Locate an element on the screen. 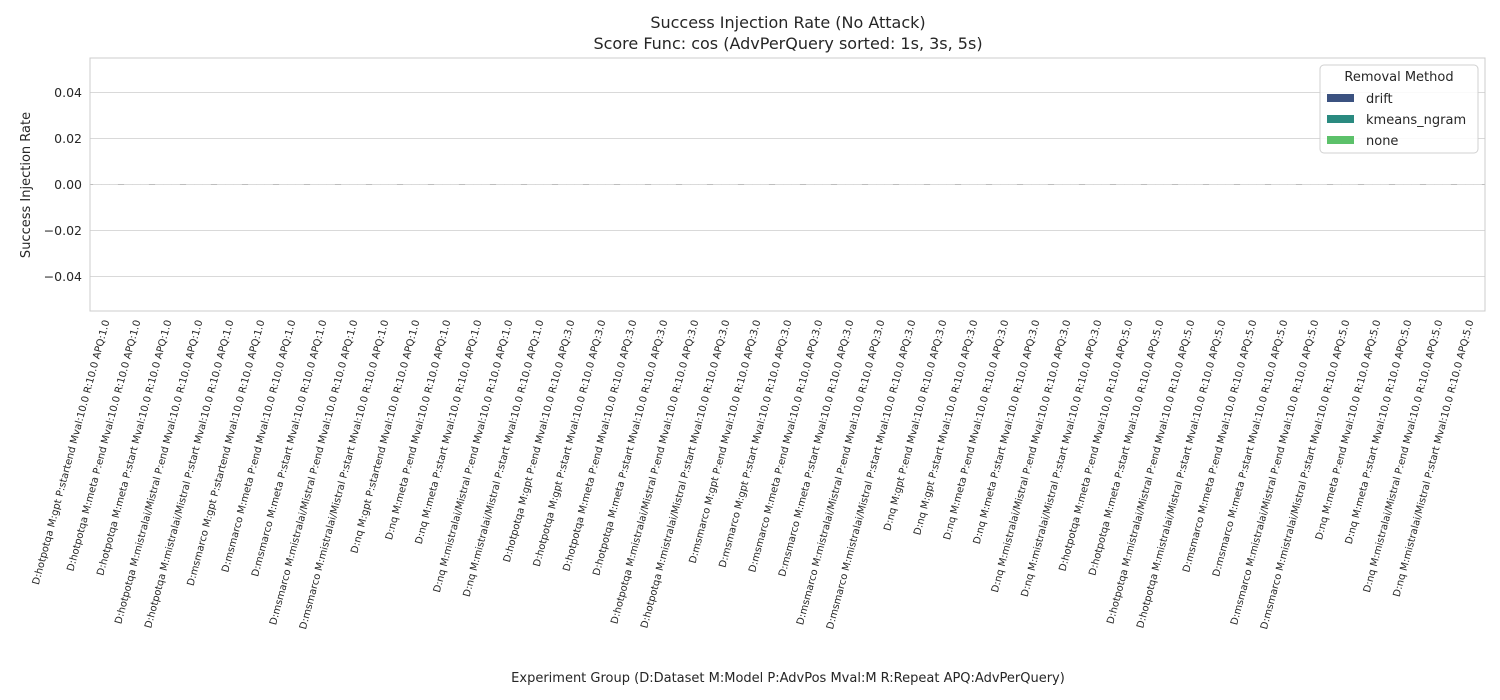 The image size is (1500, 700). legend-swatch-drift is located at coordinates (1340, 98).